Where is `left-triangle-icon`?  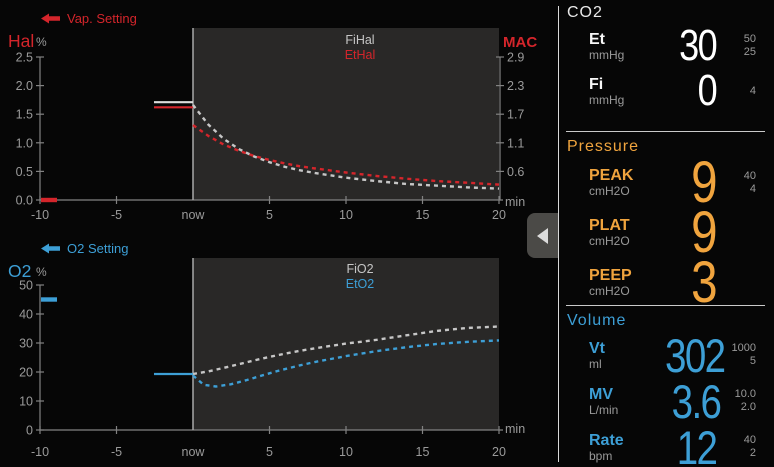 left-triangle-icon is located at coordinates (542, 235).